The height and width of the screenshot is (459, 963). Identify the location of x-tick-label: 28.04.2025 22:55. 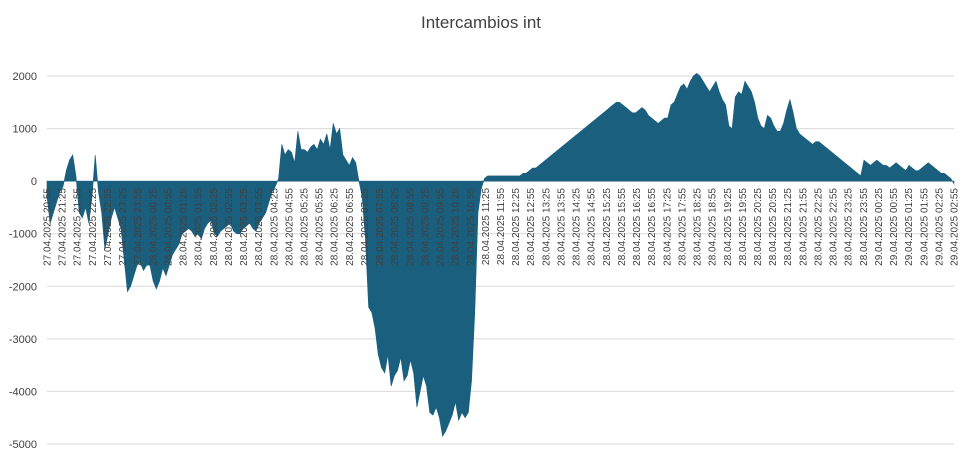
(834, 227).